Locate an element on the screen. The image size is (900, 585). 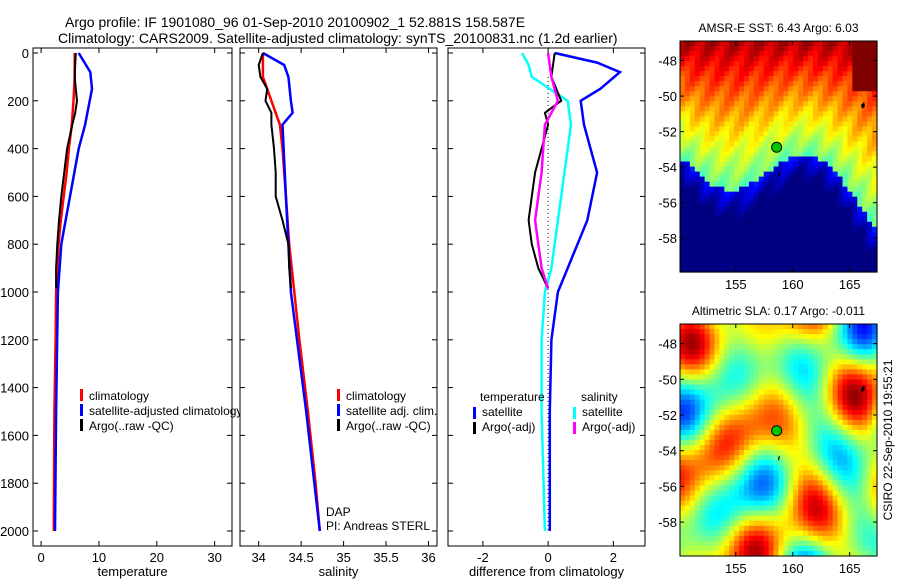
map-field is located at coordinates (779, 157).